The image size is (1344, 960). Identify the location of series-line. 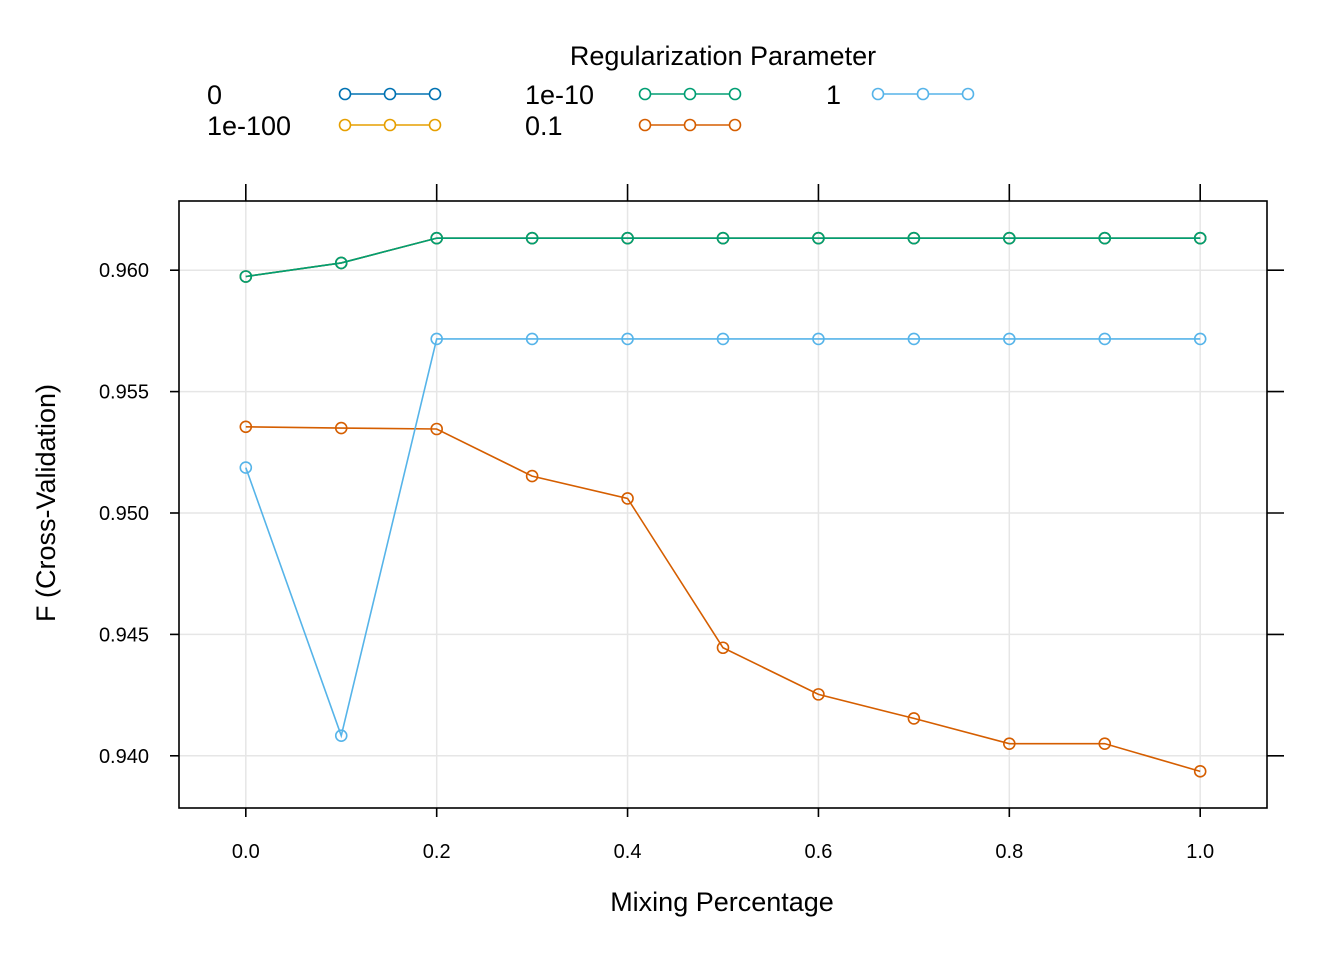
(723, 257).